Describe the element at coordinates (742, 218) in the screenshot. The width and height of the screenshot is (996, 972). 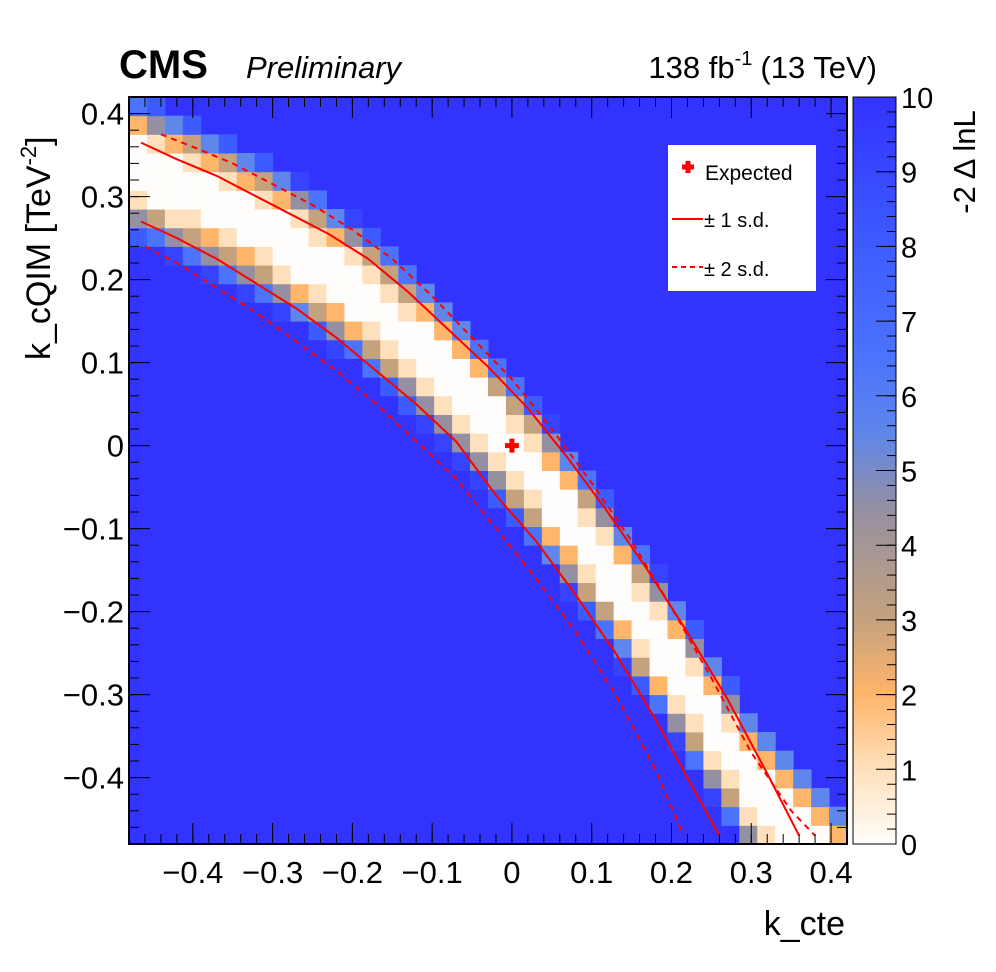
I see `legend: Expected ± 1 s.d. ± 2 s.d.` at that location.